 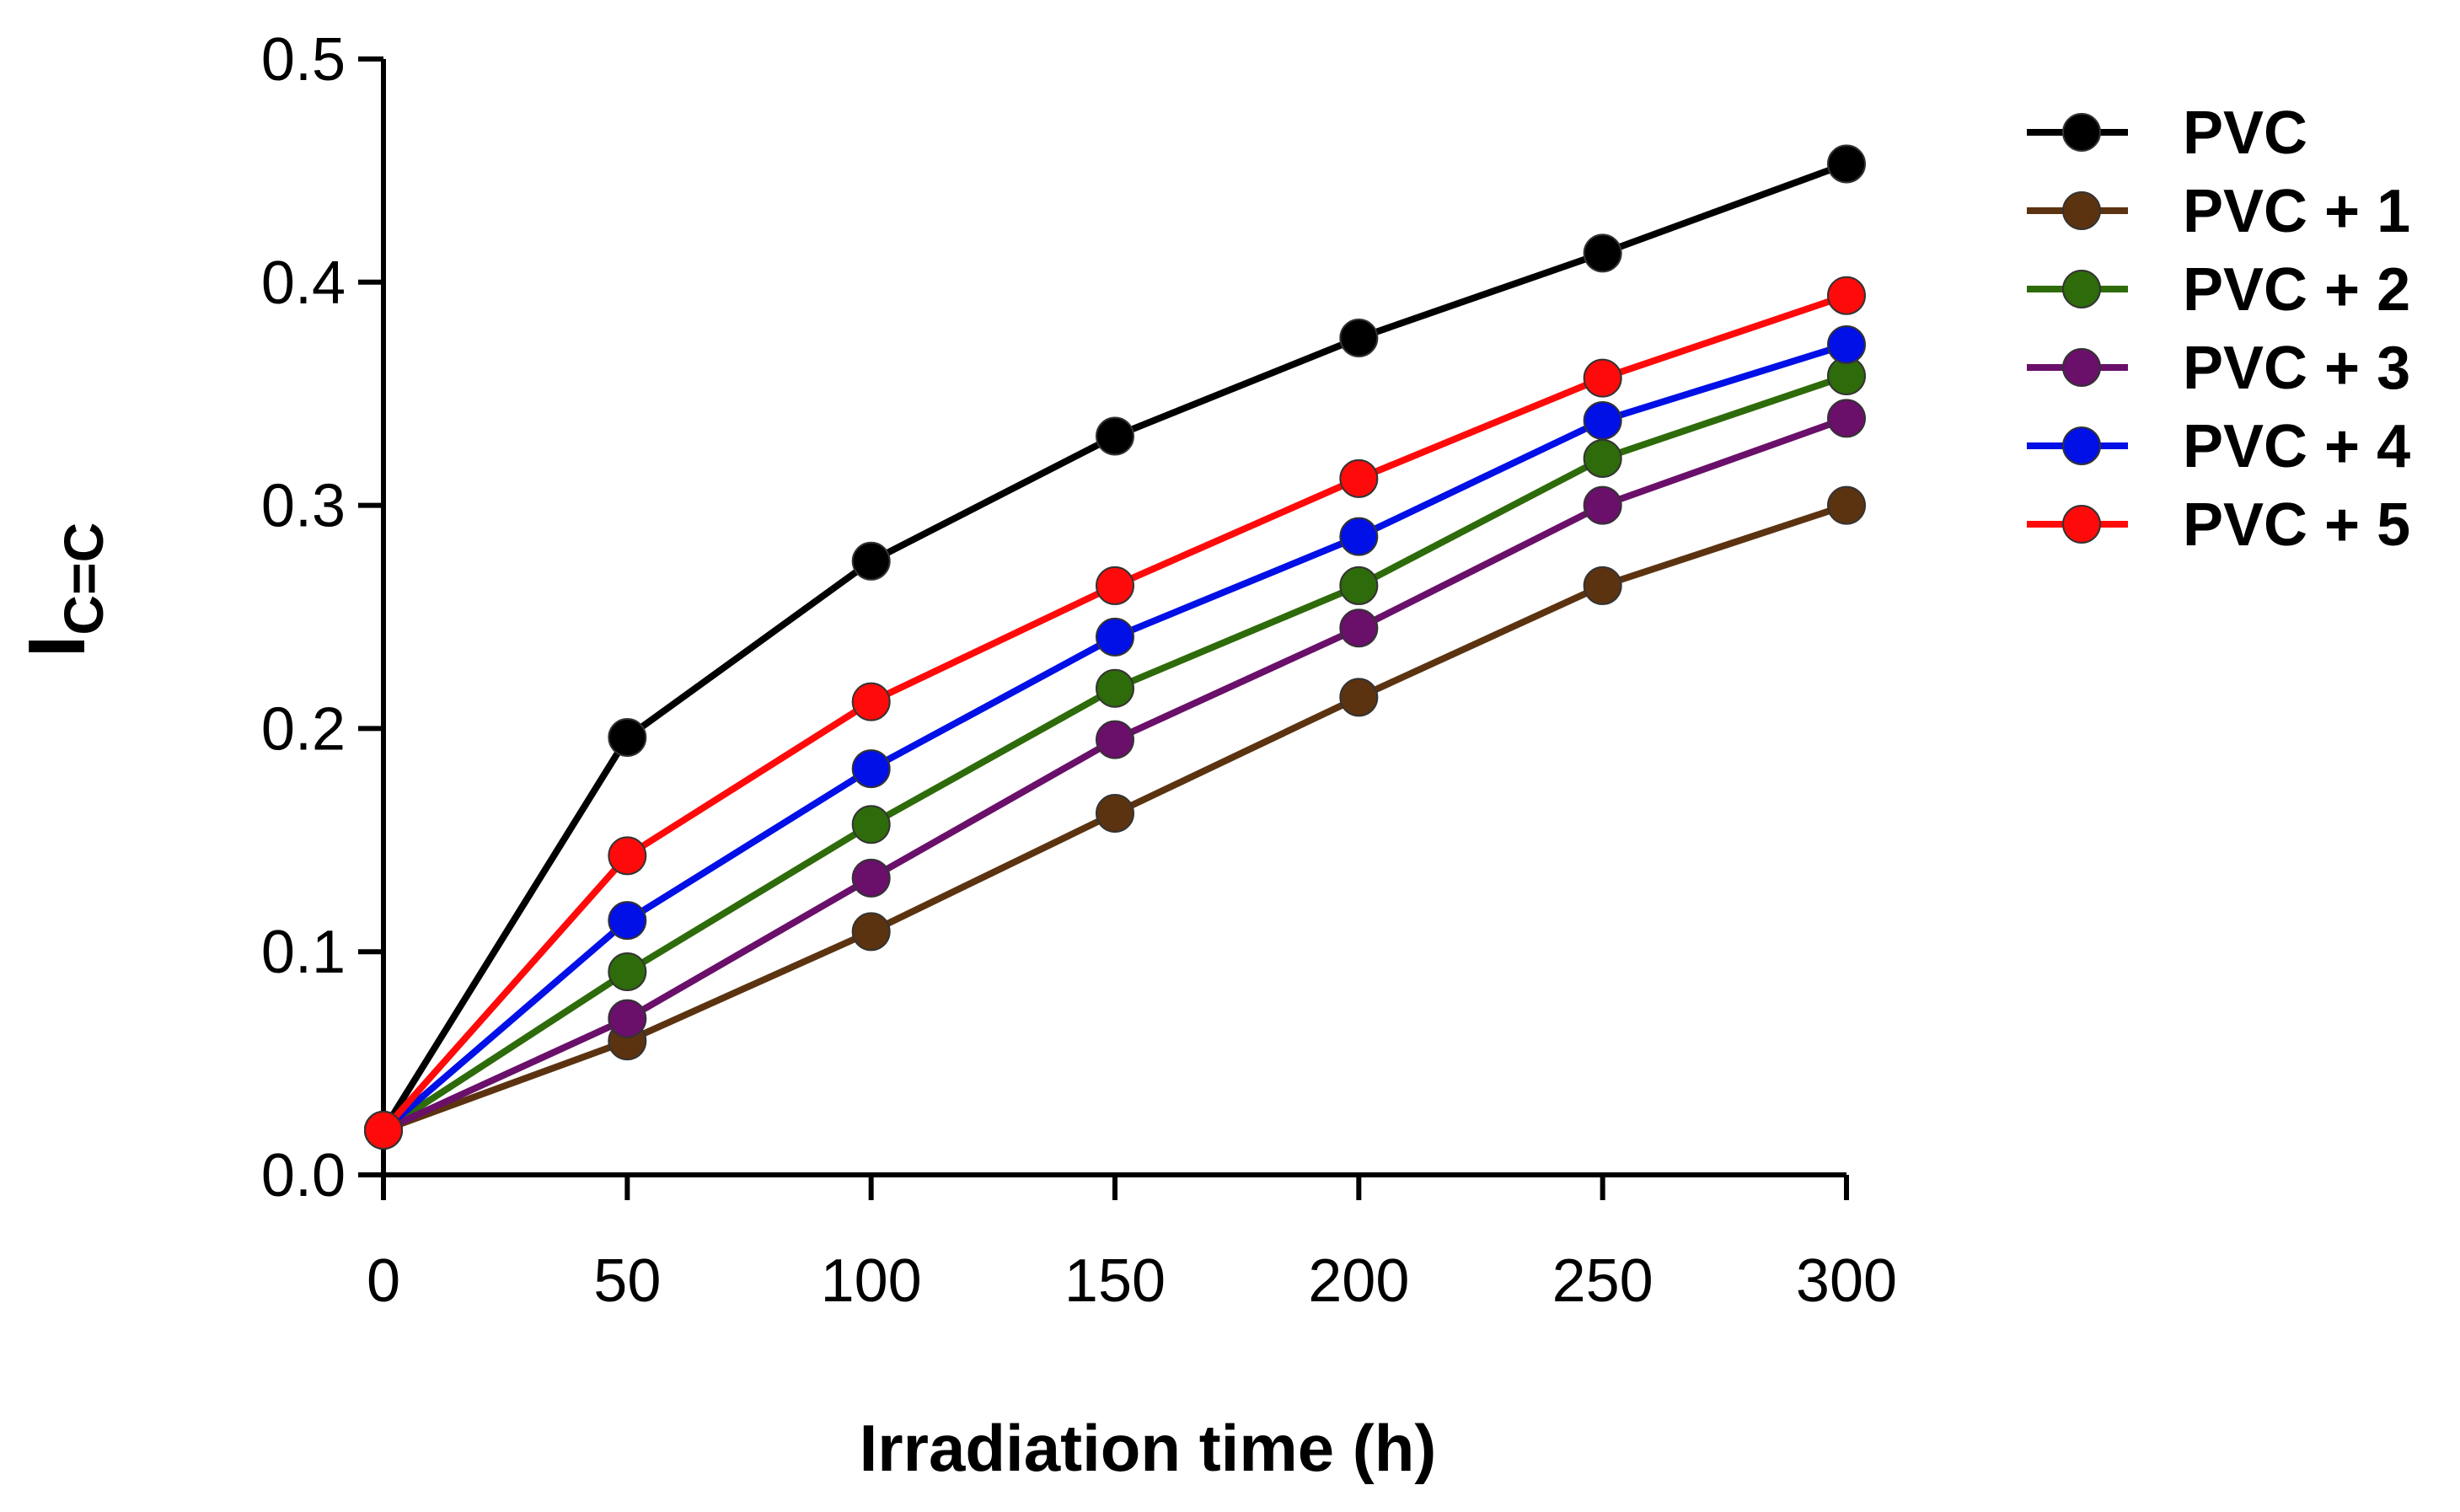 I want to click on legend-label: PVC + 2, so click(x=2296, y=290).